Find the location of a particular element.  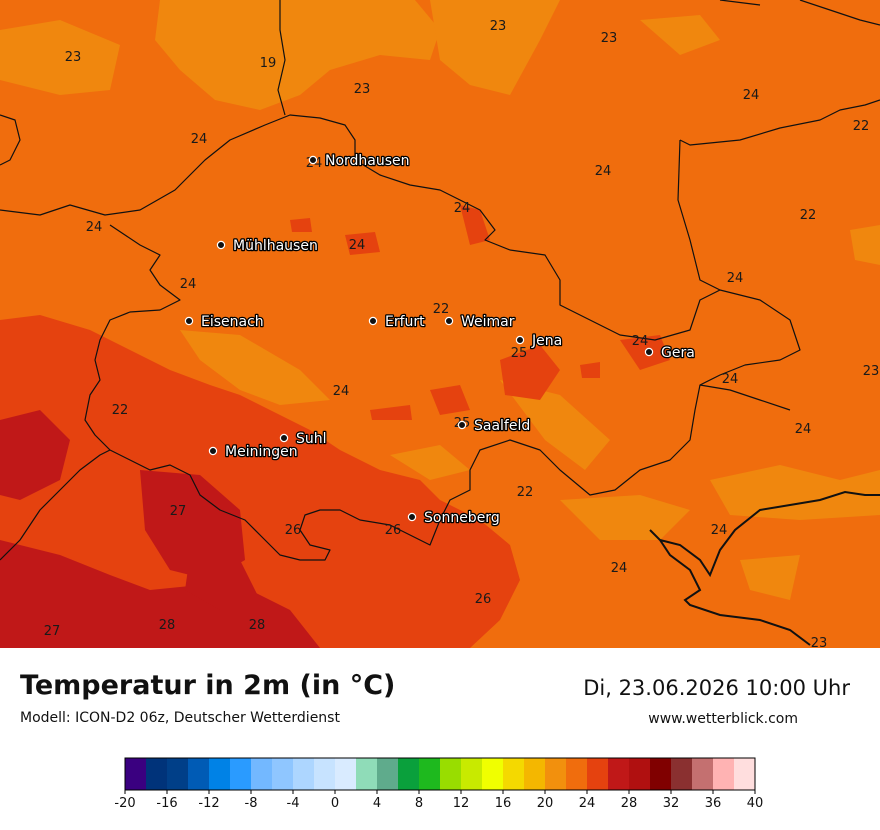

legend-tick-label: 12 is located at coordinates (461, 803).